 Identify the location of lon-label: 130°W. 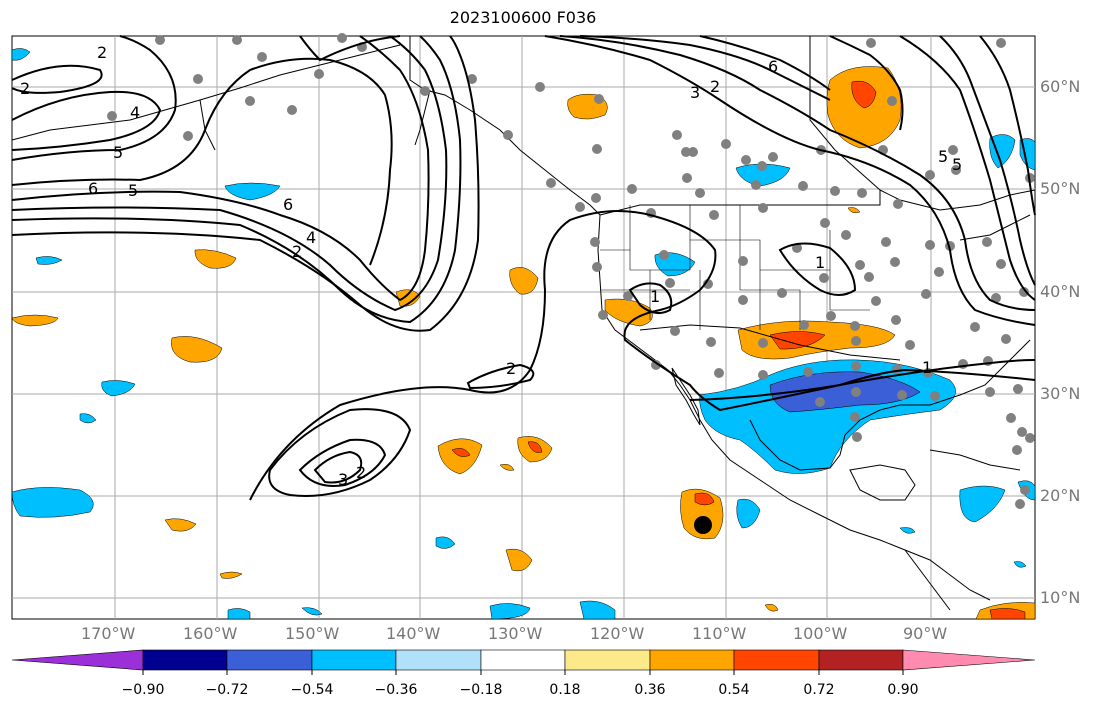
(515, 633).